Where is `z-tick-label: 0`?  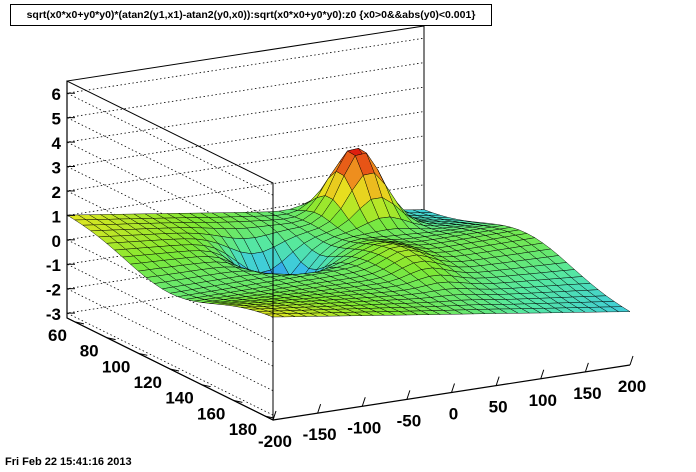
z-tick-label: 0 is located at coordinates (56, 241).